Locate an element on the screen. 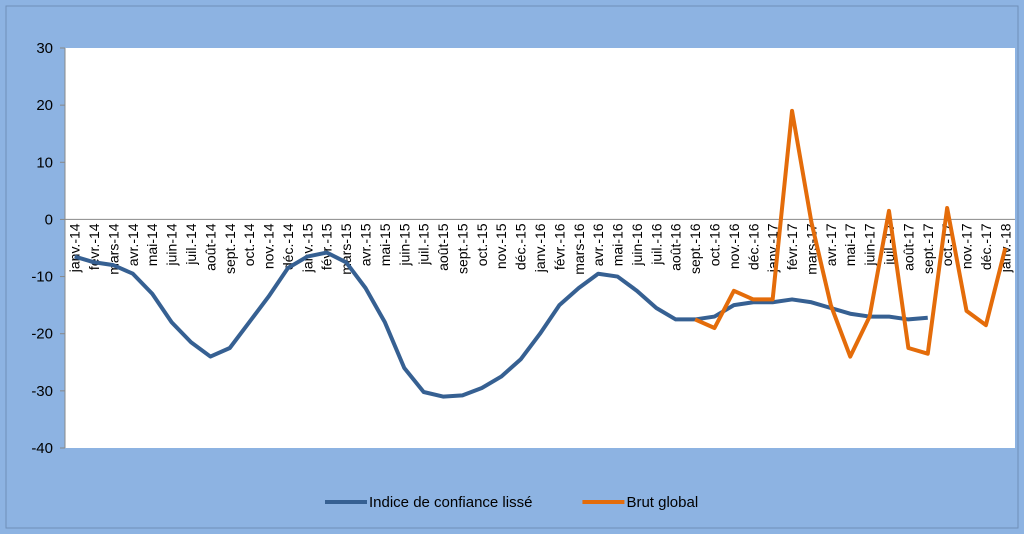 Image resolution: width=1024 pixels, height=534 pixels. x-tick-label: nov.-16 is located at coordinates (734, 246).